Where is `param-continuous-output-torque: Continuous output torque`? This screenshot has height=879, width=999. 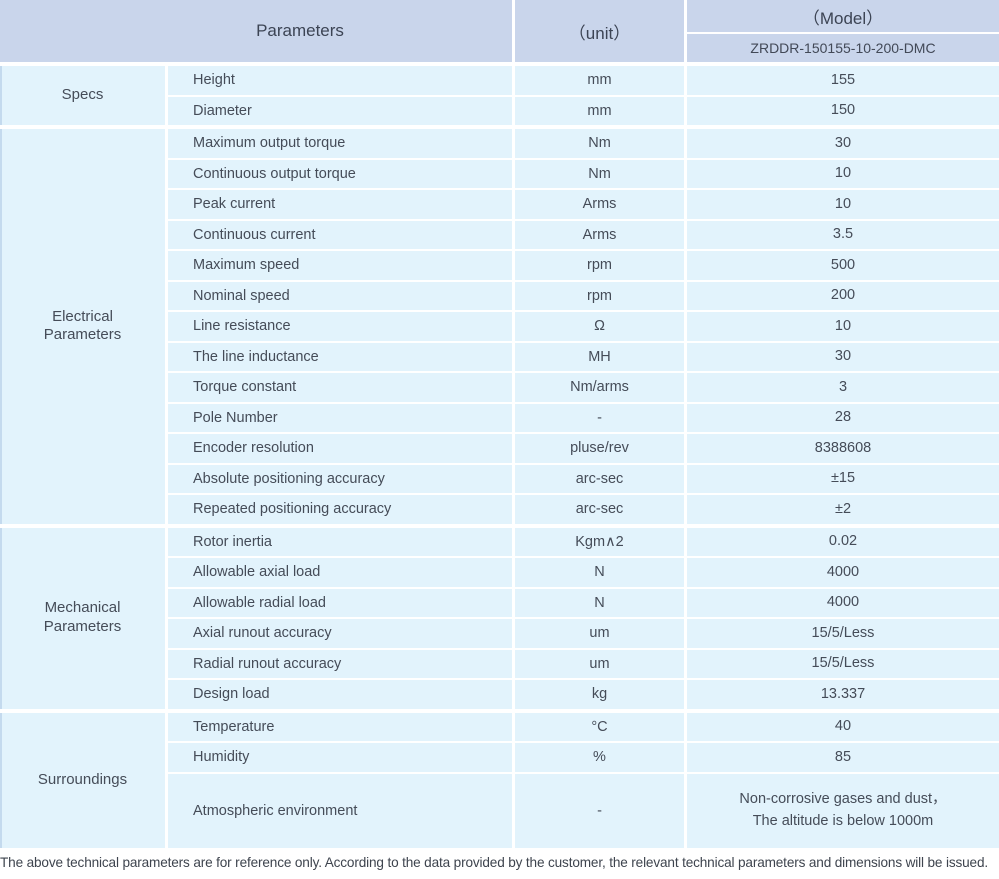
param-continuous-output-torque: Continuous output torque is located at coordinates (340, 173).